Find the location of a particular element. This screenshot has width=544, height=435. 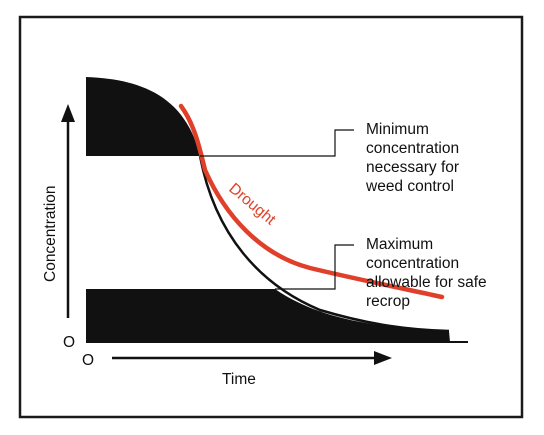

origin-y-label: O is located at coordinates (69, 342).